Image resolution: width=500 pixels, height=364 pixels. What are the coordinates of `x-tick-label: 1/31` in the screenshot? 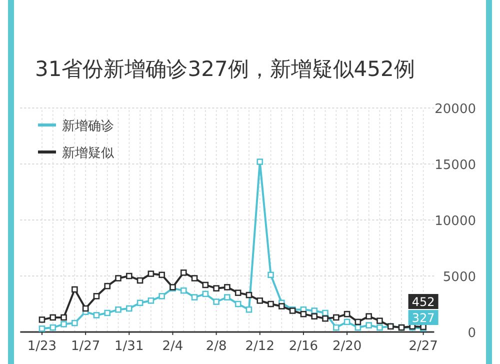 It's located at (129, 346).